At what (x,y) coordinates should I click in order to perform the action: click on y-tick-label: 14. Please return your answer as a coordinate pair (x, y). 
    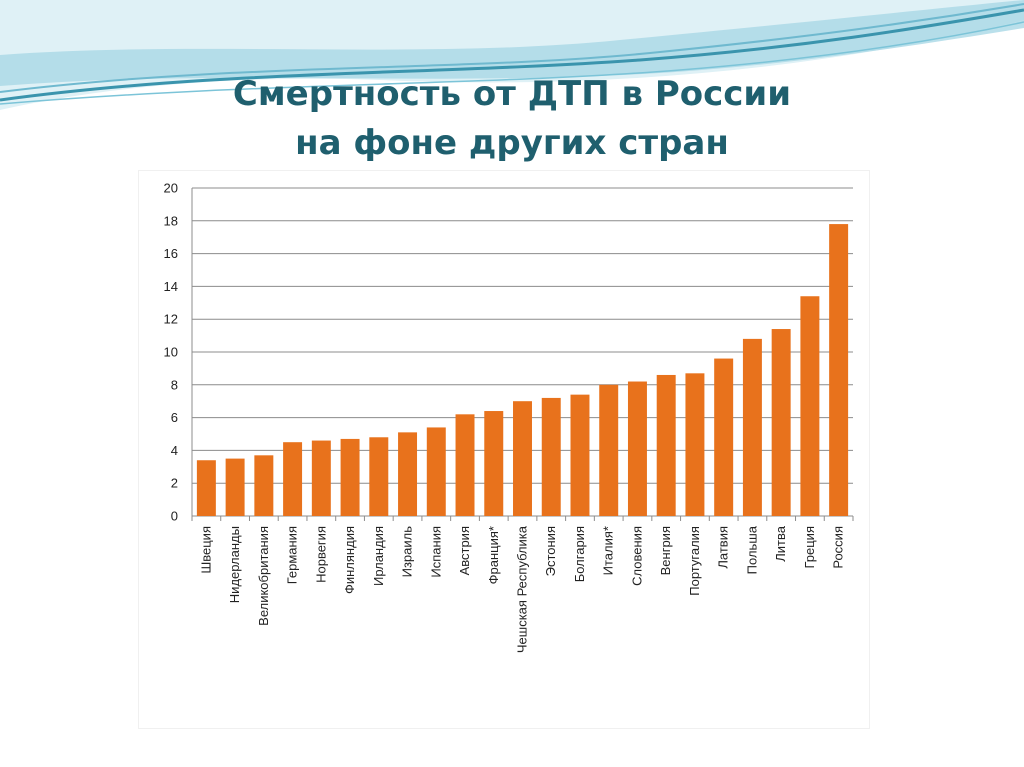
    Looking at the image, I should click on (171, 286).